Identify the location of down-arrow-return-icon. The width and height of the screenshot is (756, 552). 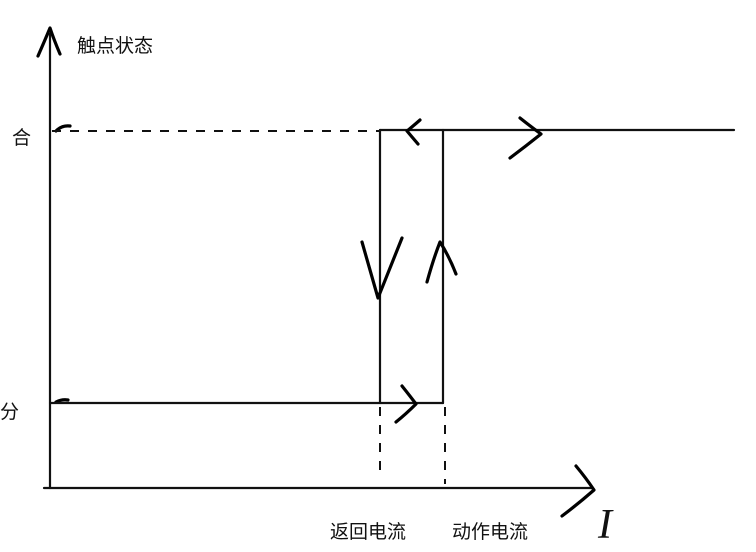
(382, 268).